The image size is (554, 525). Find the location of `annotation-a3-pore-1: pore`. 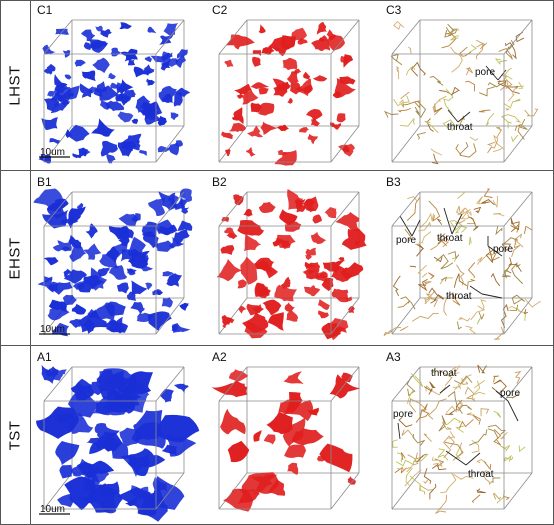

annotation-a3-pore-1: pore is located at coordinates (403, 414).